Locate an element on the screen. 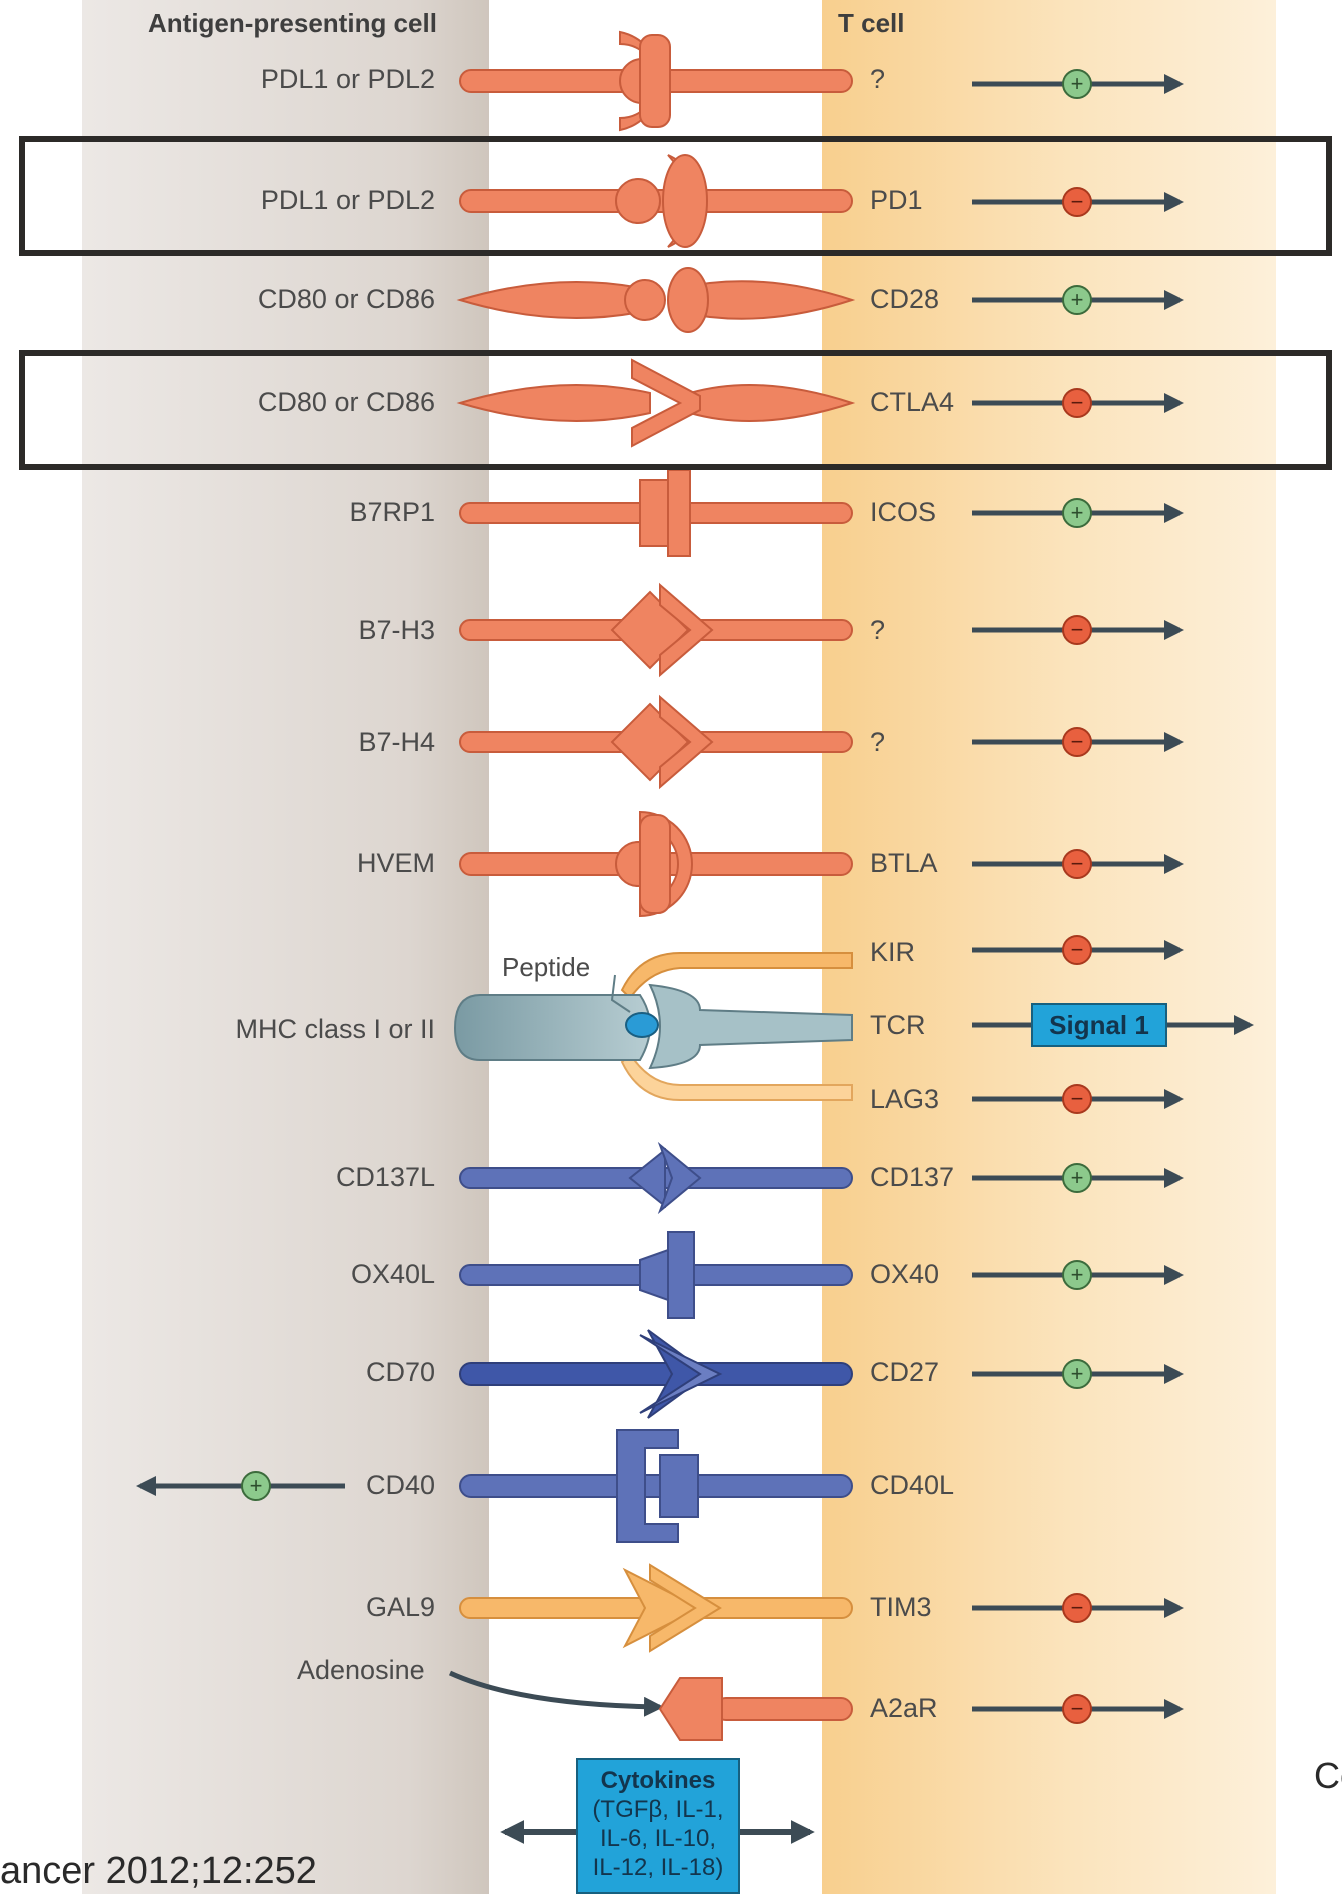 This screenshot has height=1894, width=1342. label-unknown-1: ? is located at coordinates (878, 79).